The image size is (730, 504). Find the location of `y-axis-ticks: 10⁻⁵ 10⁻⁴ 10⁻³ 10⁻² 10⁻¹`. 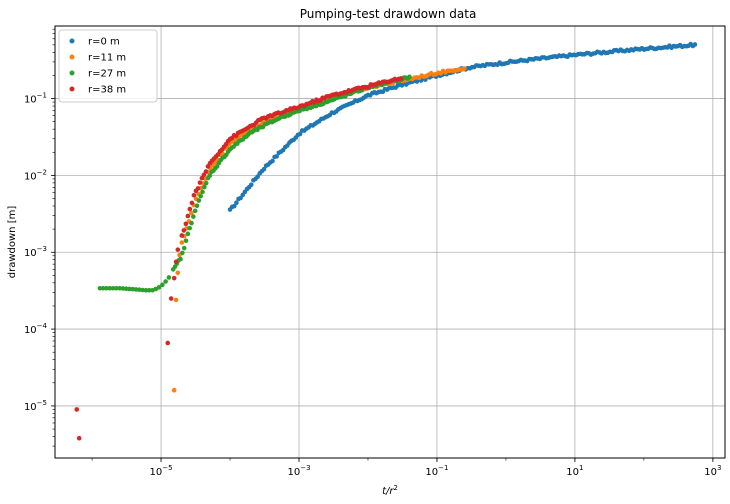

y-axis-ticks: 10⁻⁵ 10⁻⁴ 10⁻³ 10⁻² 10⁻¹ is located at coordinates (39, 237).